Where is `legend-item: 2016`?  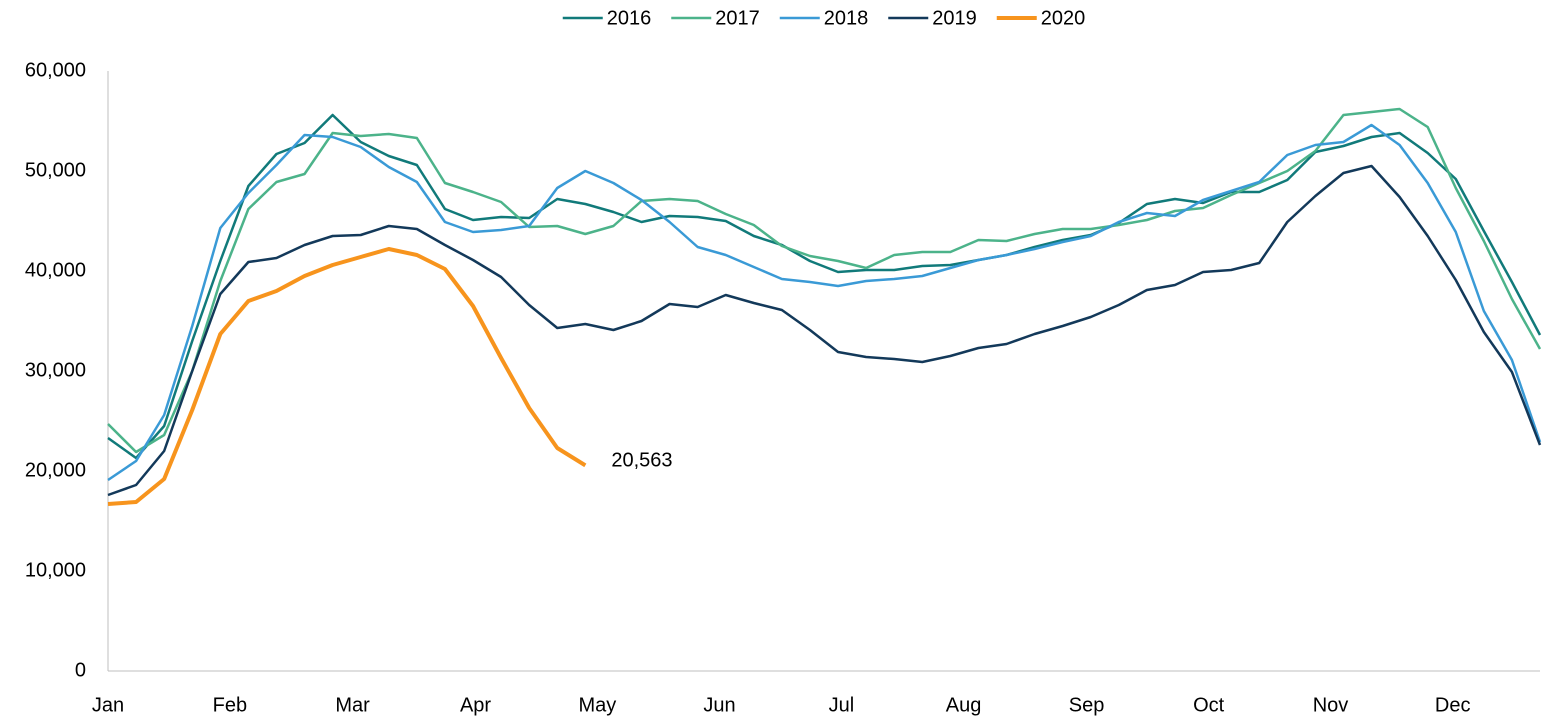 legend-item: 2016 is located at coordinates (607, 18).